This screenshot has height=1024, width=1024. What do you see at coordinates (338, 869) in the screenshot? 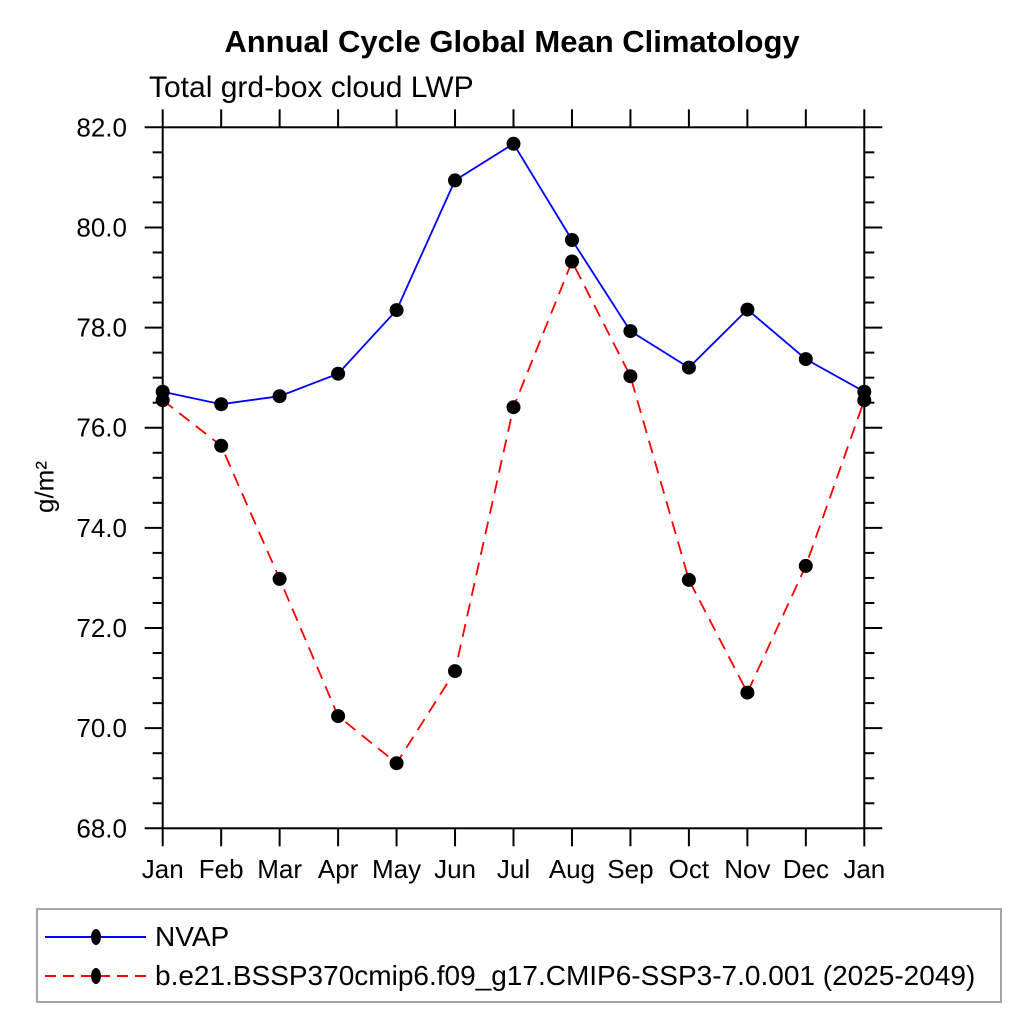
I see `x-tick-label: Apr` at bounding box center [338, 869].